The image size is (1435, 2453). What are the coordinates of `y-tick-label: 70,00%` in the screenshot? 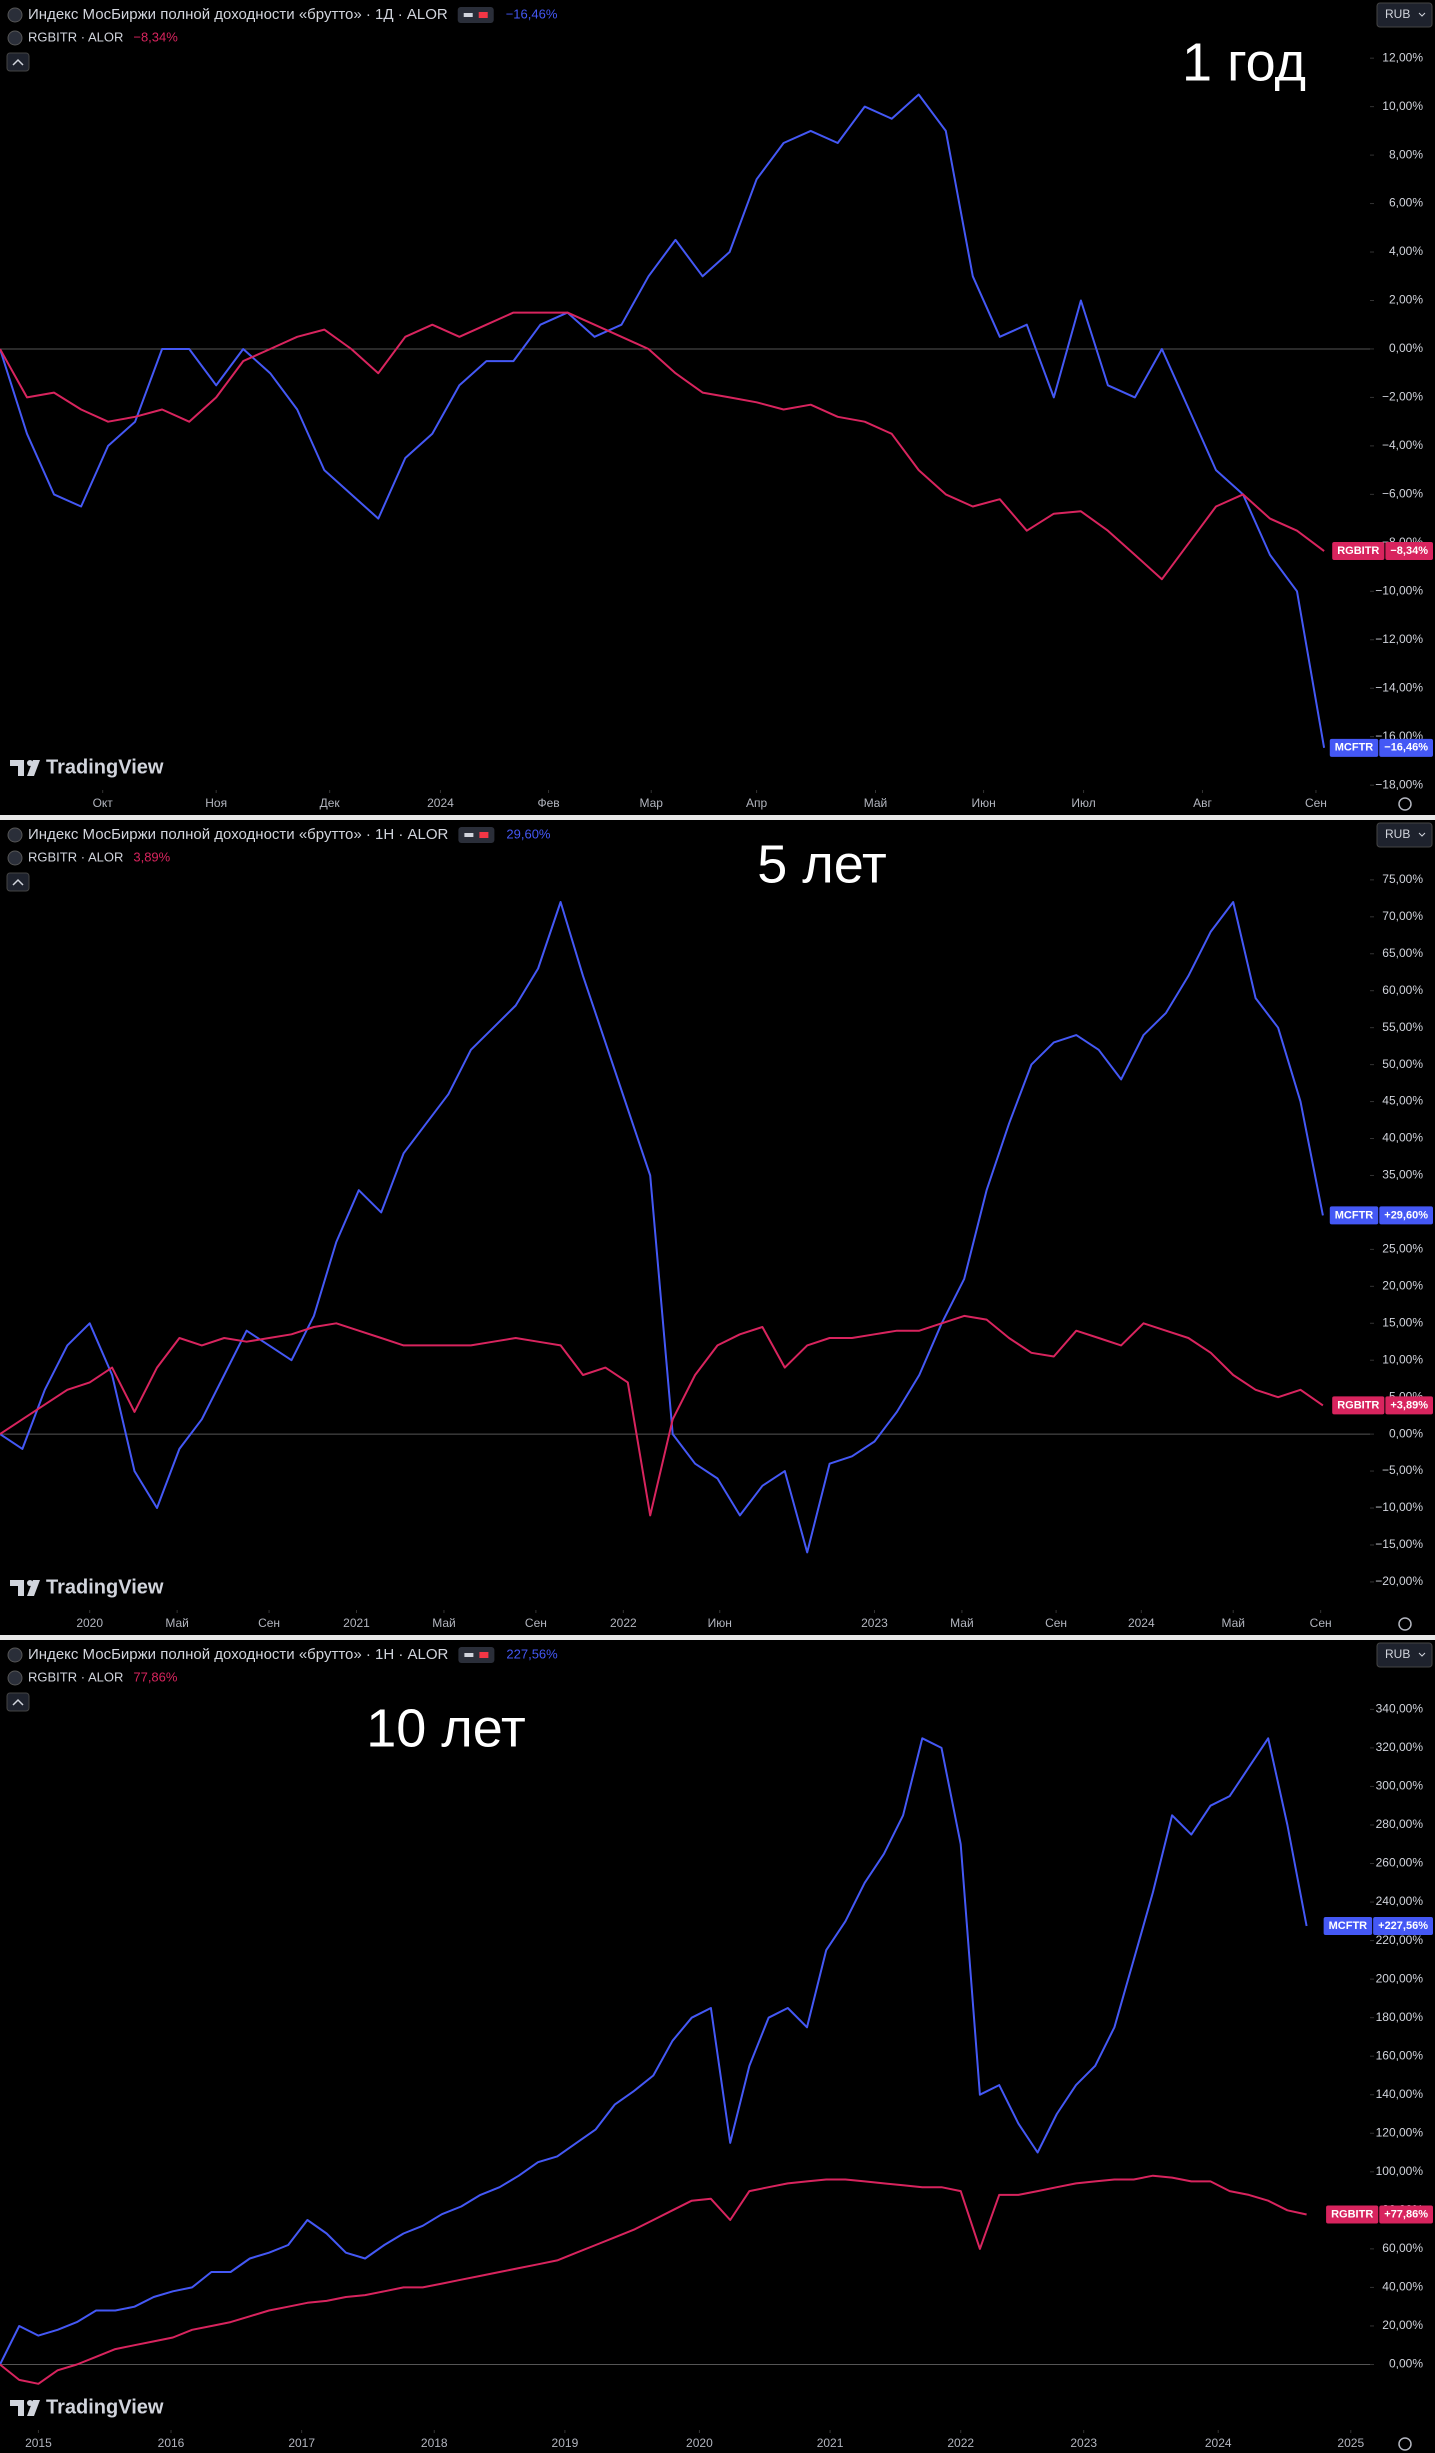 It's located at (1402, 916).